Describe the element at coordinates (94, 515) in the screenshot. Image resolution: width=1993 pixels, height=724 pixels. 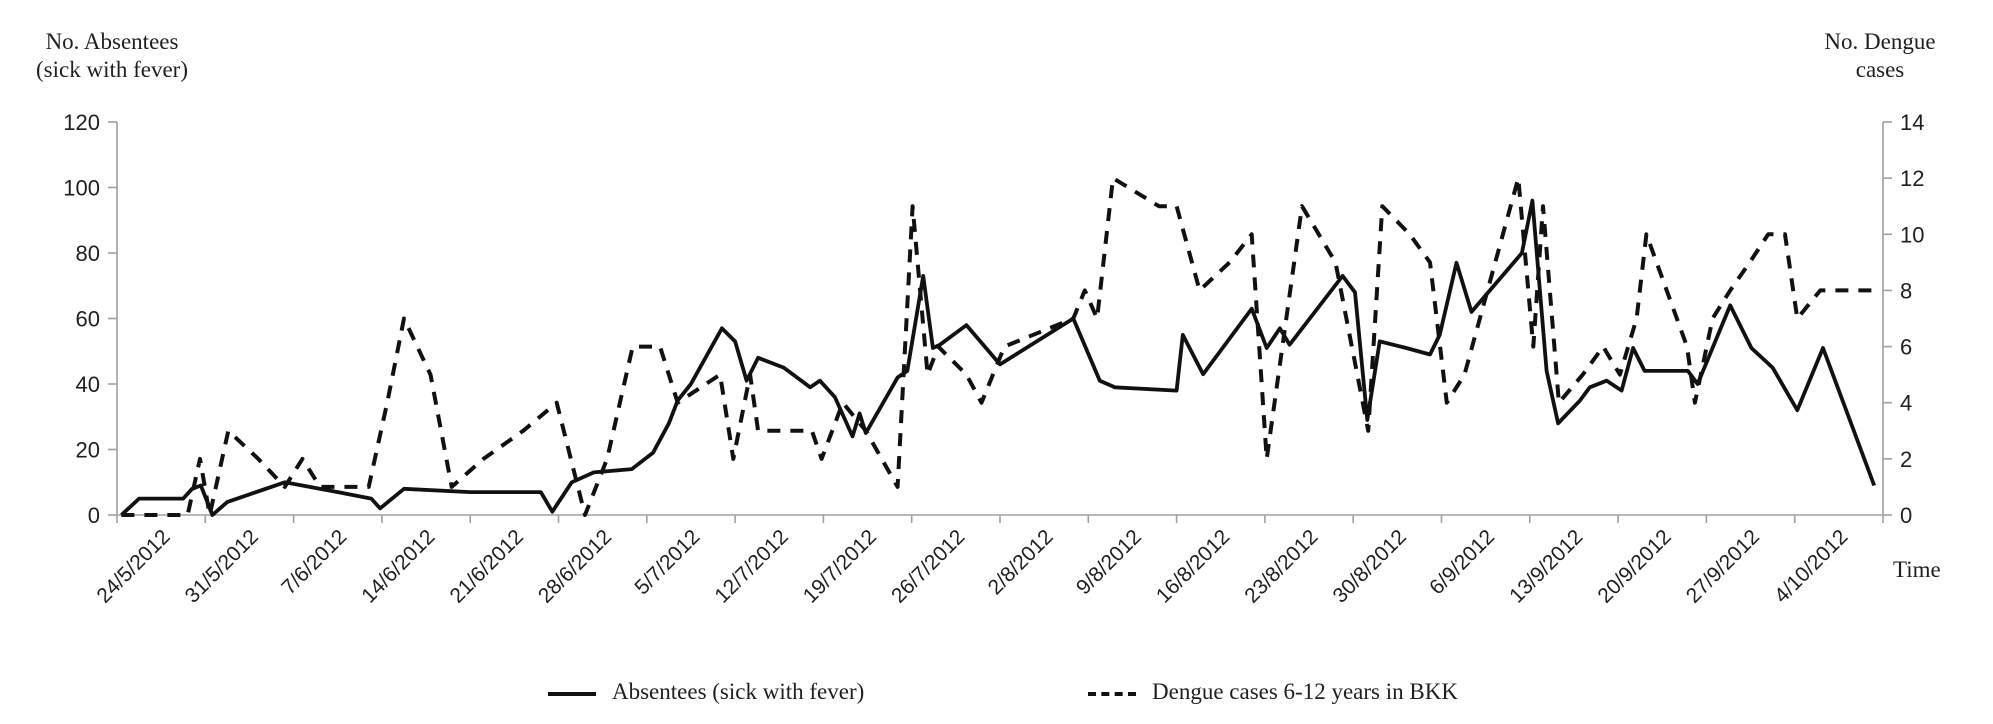
I see `left-axis-tick-label: 0` at that location.